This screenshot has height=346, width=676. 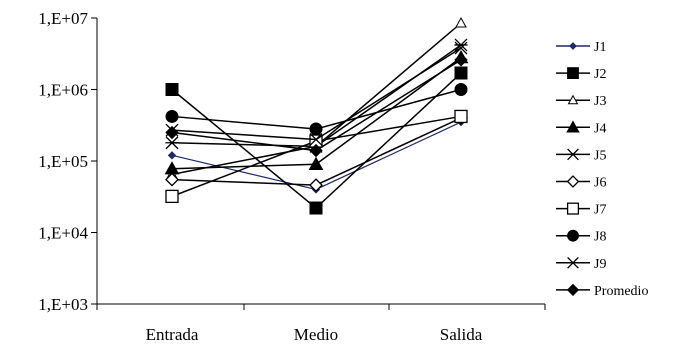 What do you see at coordinates (600, 155) in the screenshot?
I see `legend-label: J5` at bounding box center [600, 155].